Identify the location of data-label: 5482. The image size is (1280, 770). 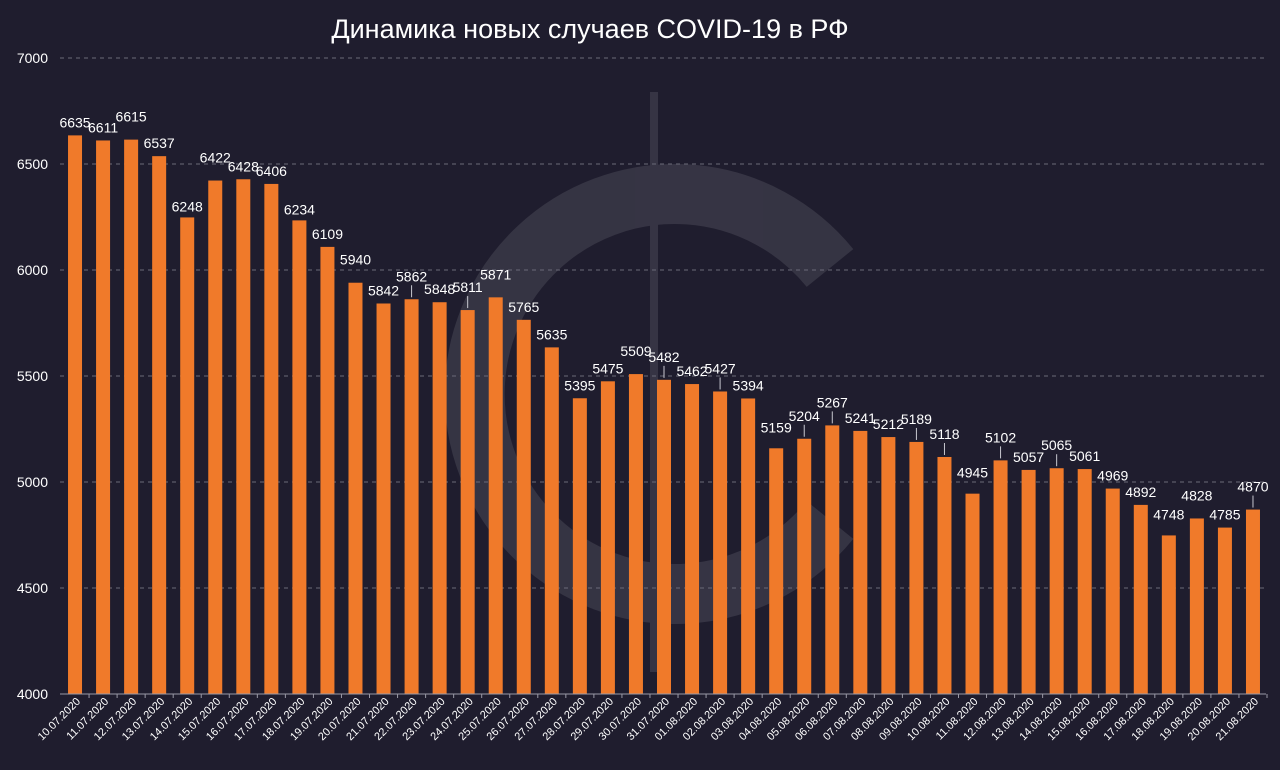
(663, 357).